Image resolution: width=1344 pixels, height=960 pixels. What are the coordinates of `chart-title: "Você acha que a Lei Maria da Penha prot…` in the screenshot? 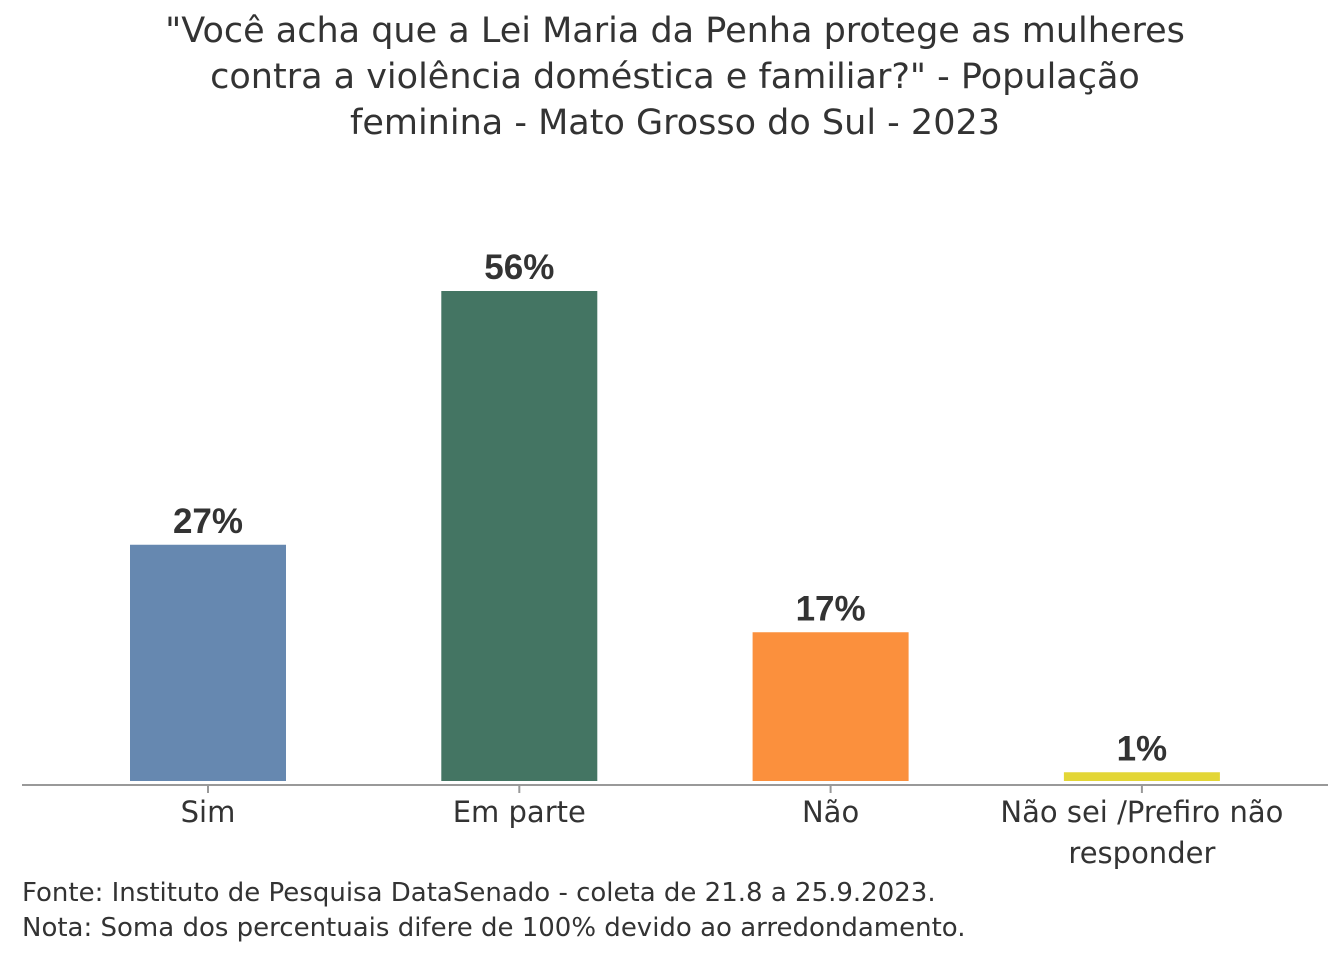 It's located at (672, 77).